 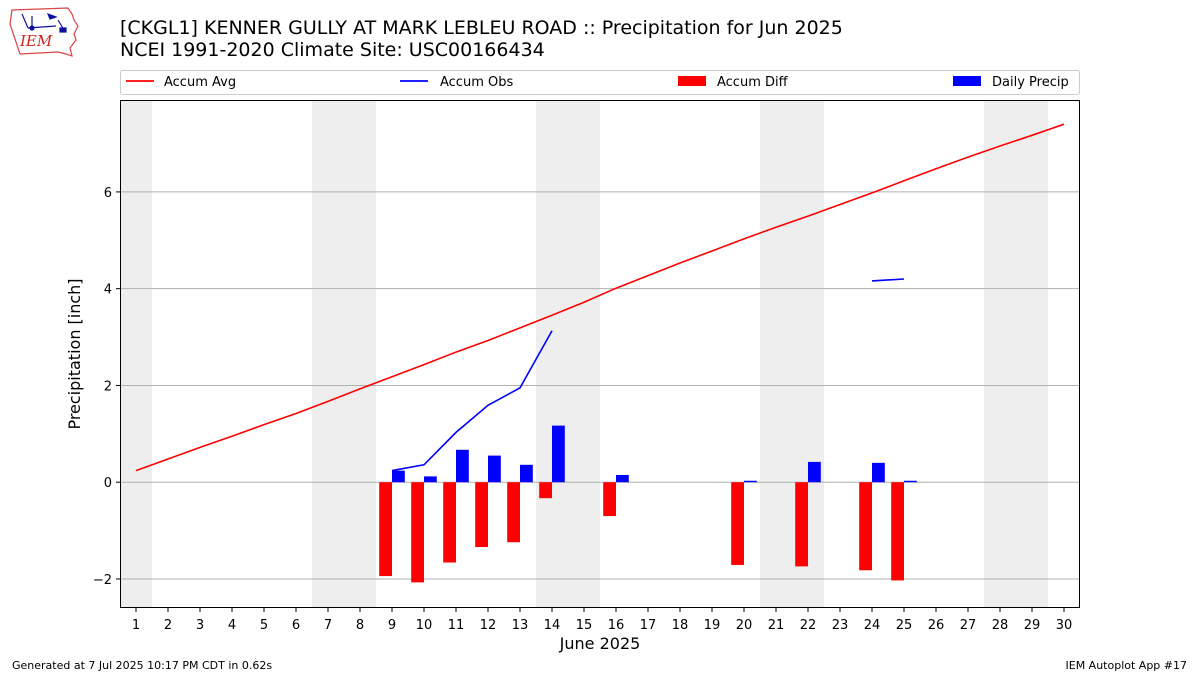 I want to click on x-tick-label: 20, so click(x=744, y=625).